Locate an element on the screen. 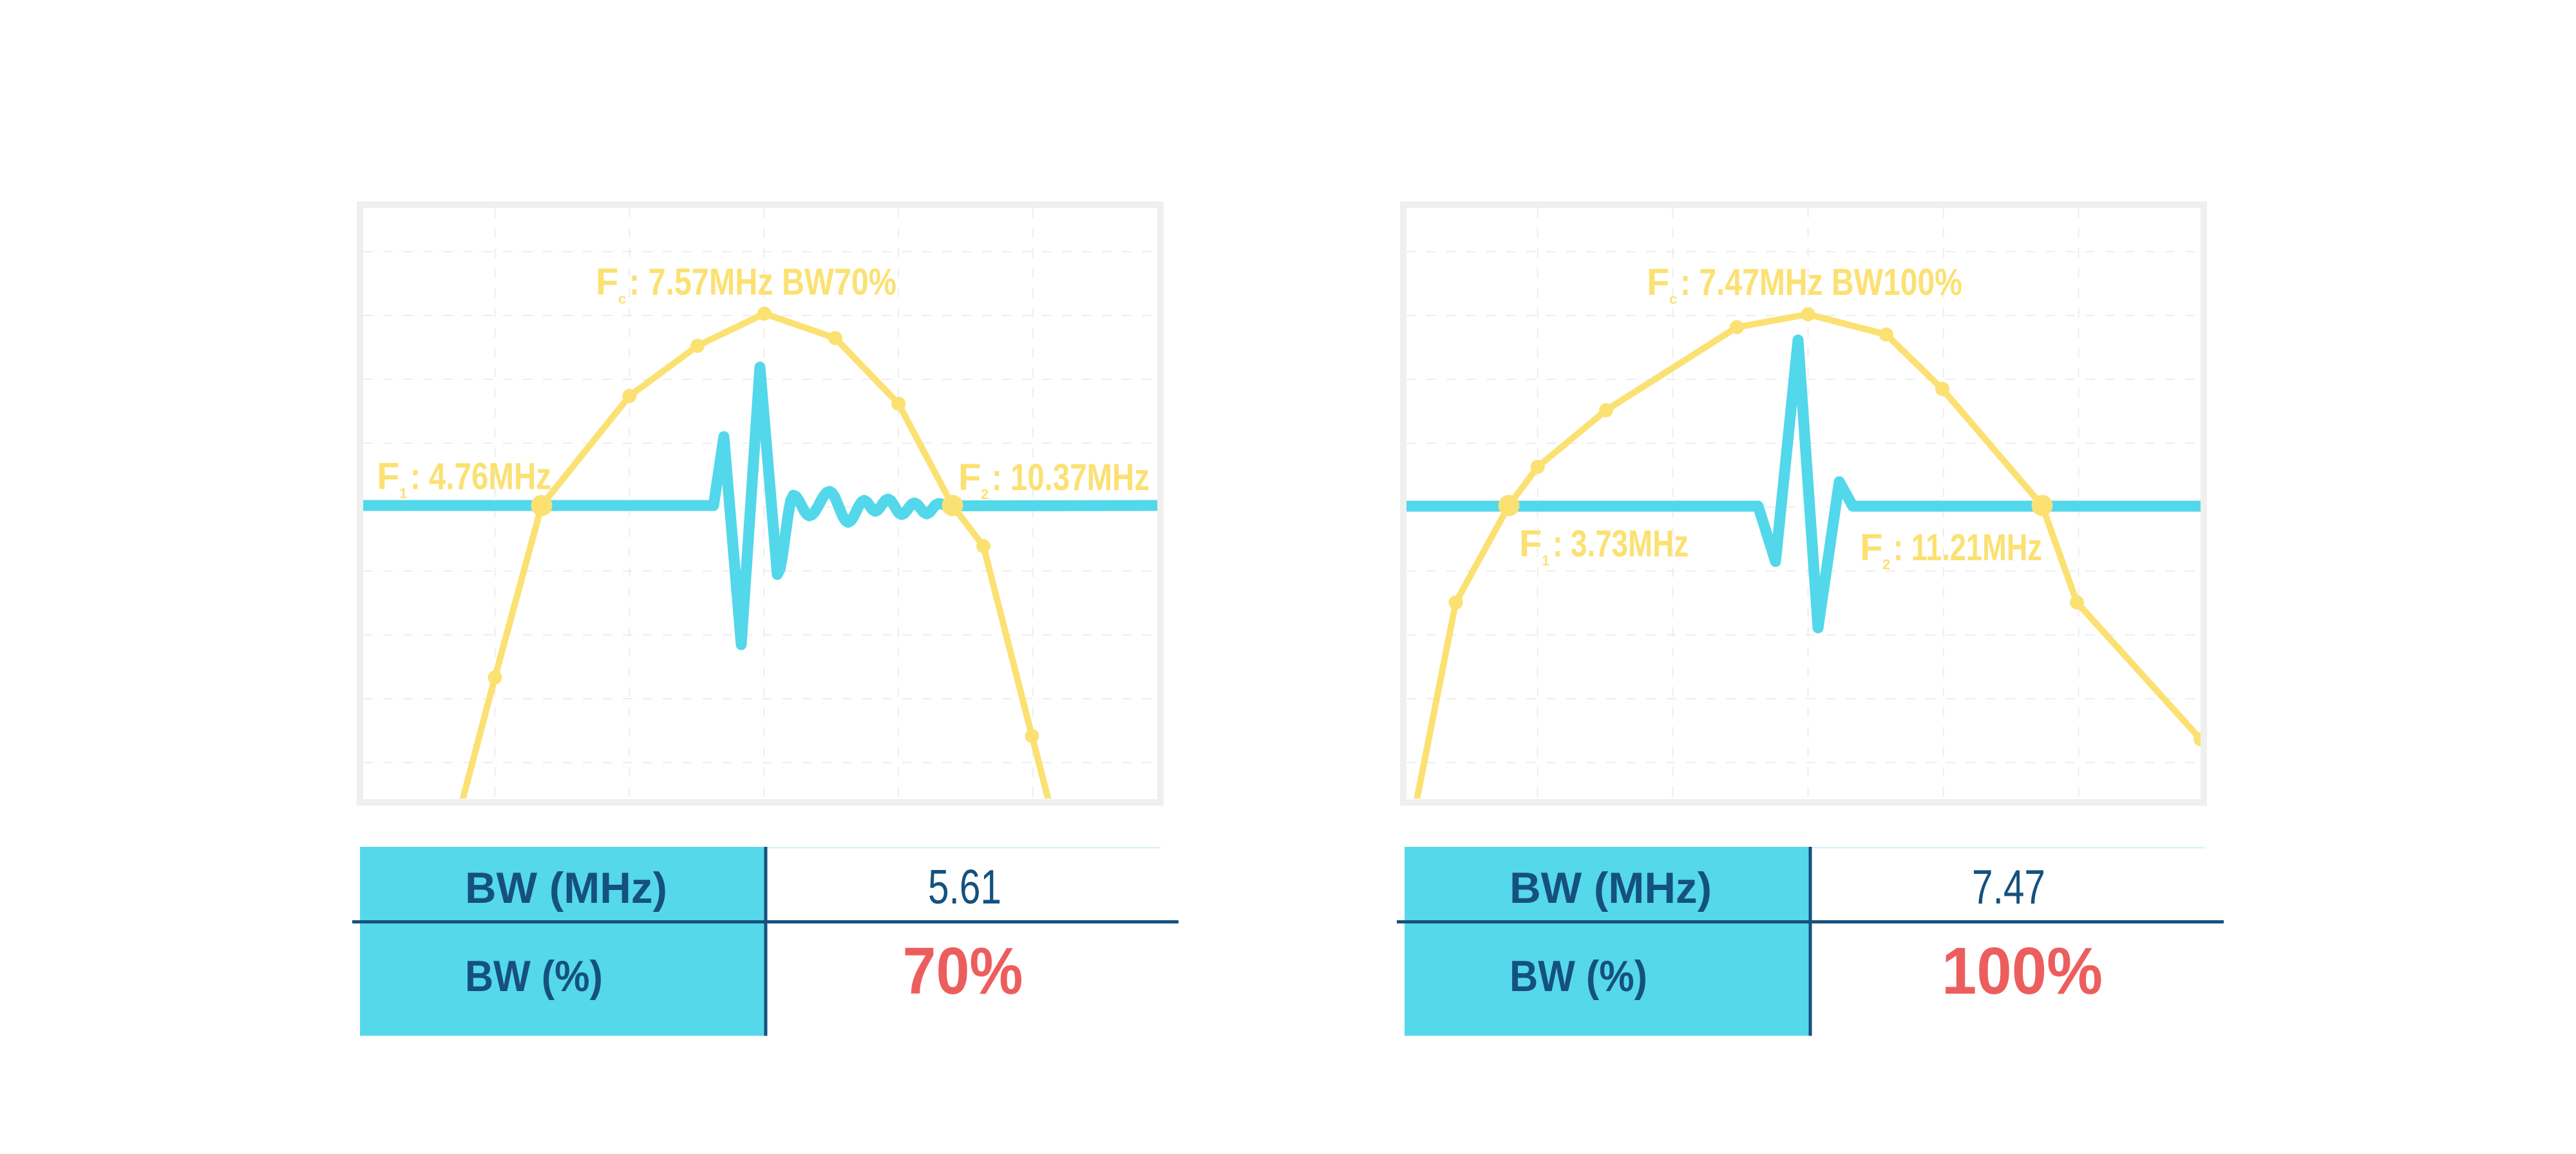  svg-text: 5.61 is located at coordinates (965, 887).